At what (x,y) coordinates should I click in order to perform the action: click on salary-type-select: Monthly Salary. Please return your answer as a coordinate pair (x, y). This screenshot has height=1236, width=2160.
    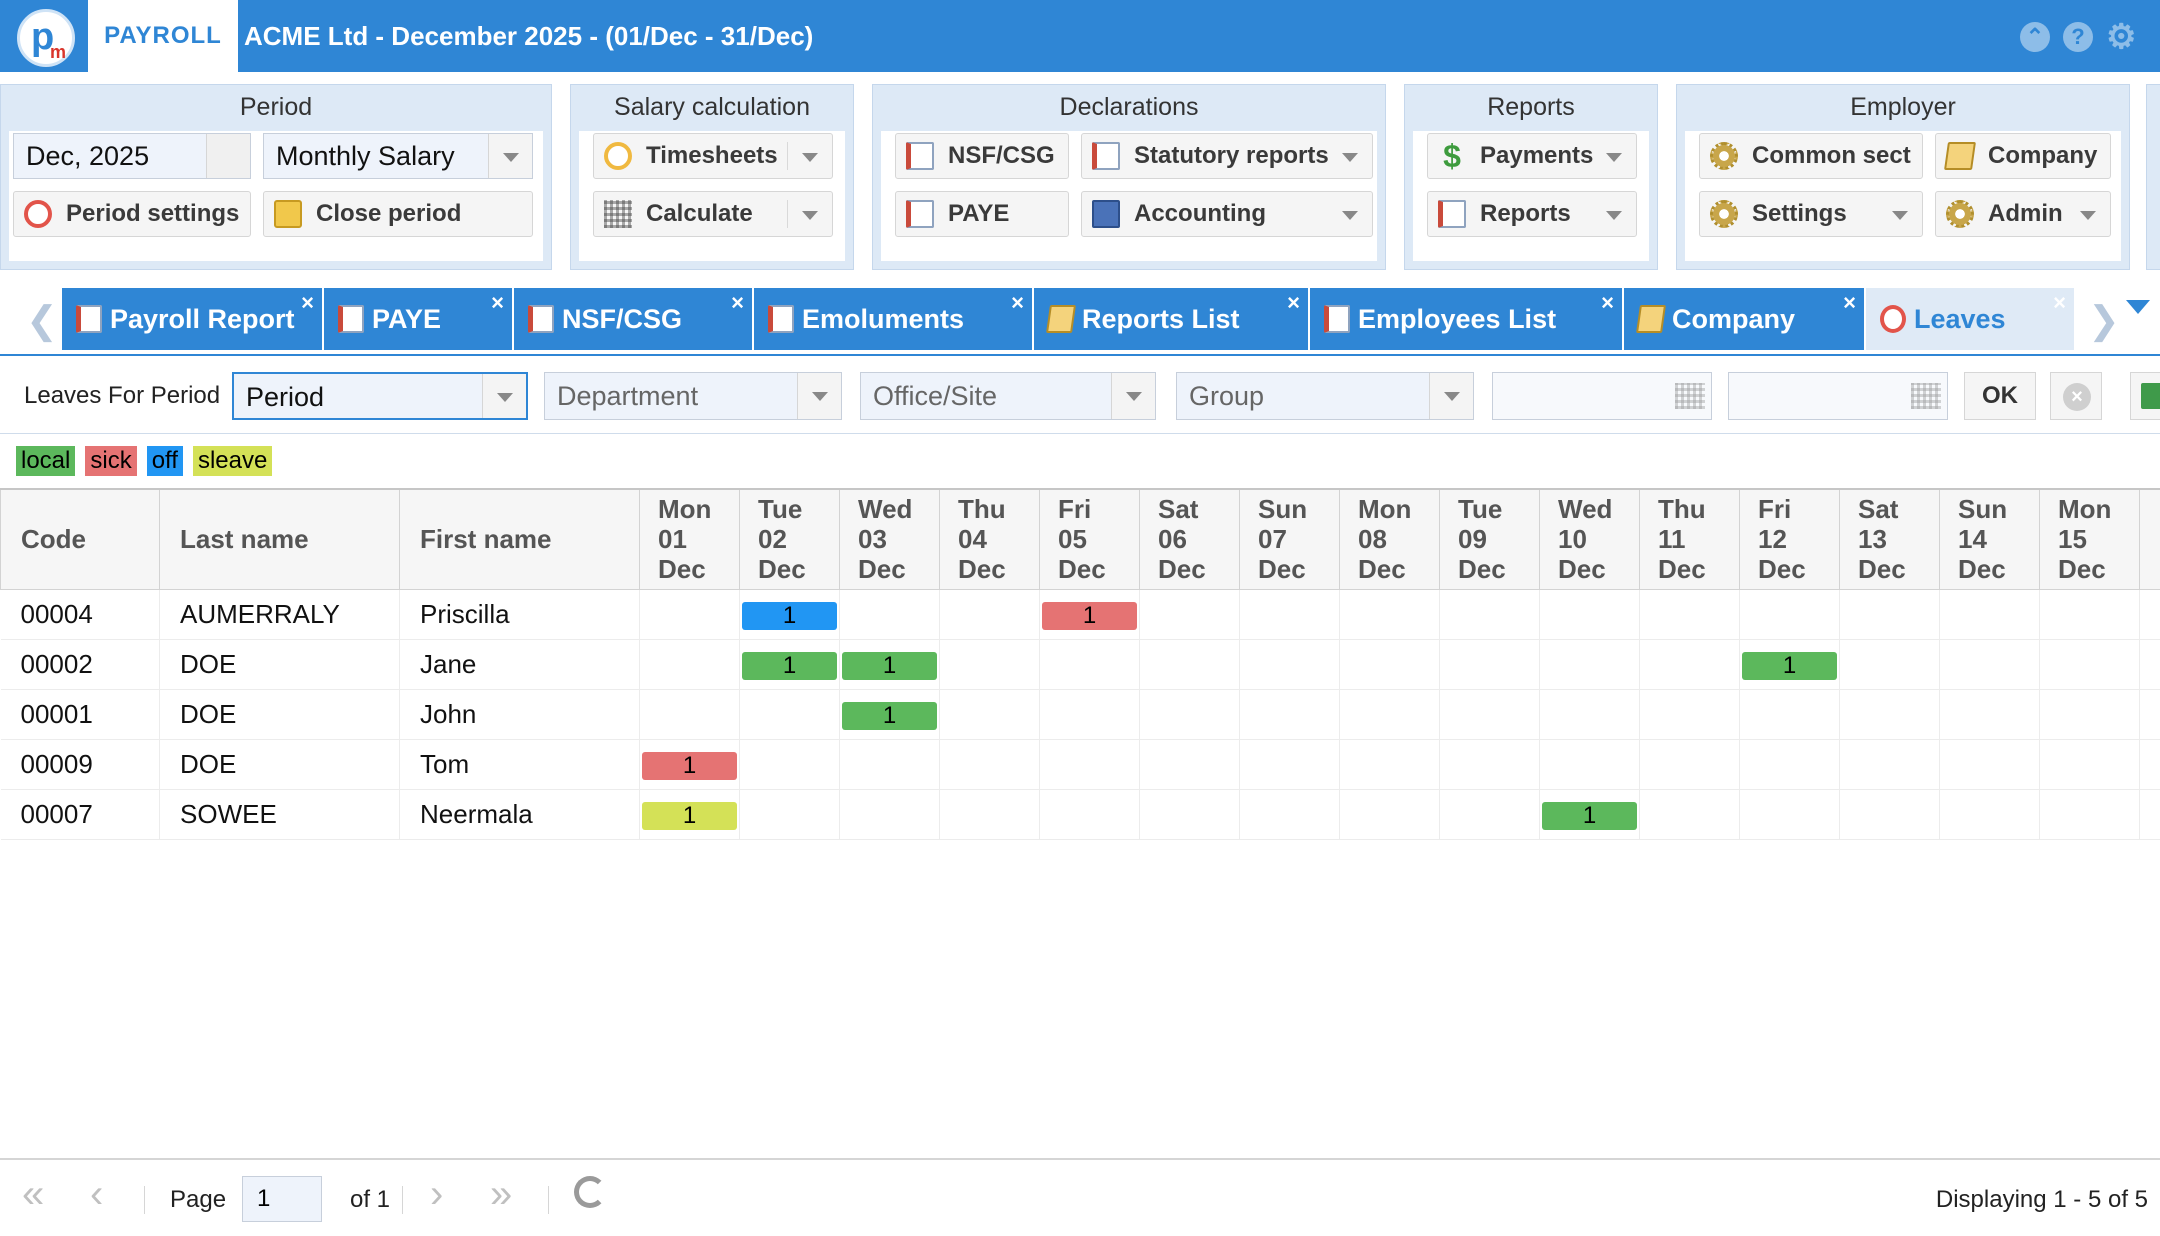
    Looking at the image, I should click on (398, 156).